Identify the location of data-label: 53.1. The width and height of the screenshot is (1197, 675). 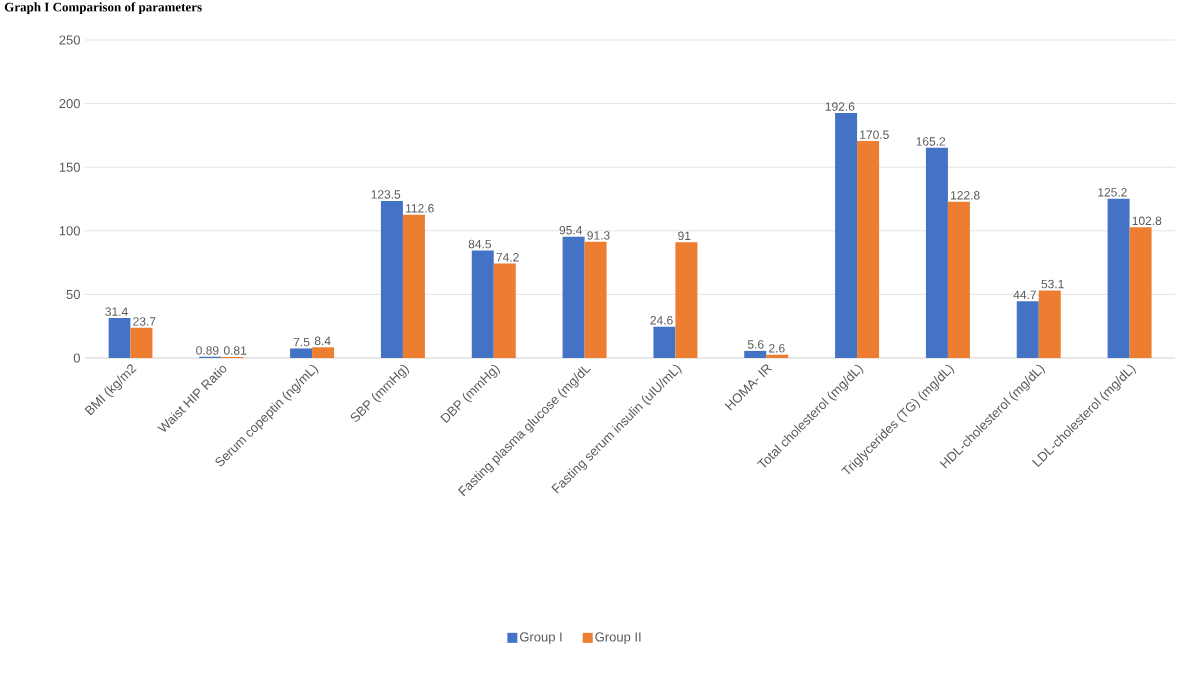
(1052, 284).